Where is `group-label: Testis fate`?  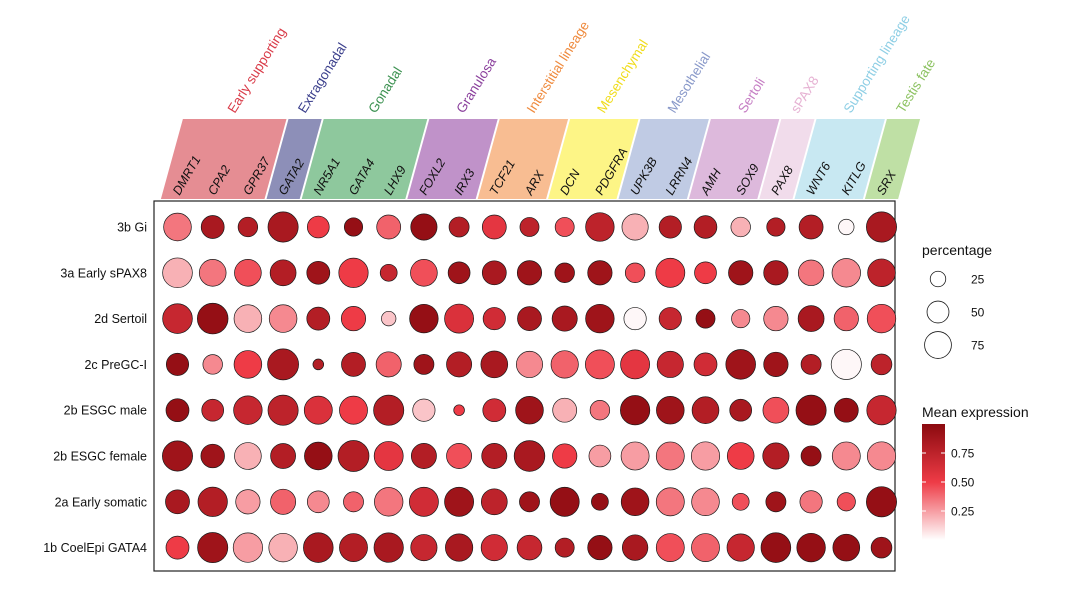 group-label: Testis fate is located at coordinates (915, 85).